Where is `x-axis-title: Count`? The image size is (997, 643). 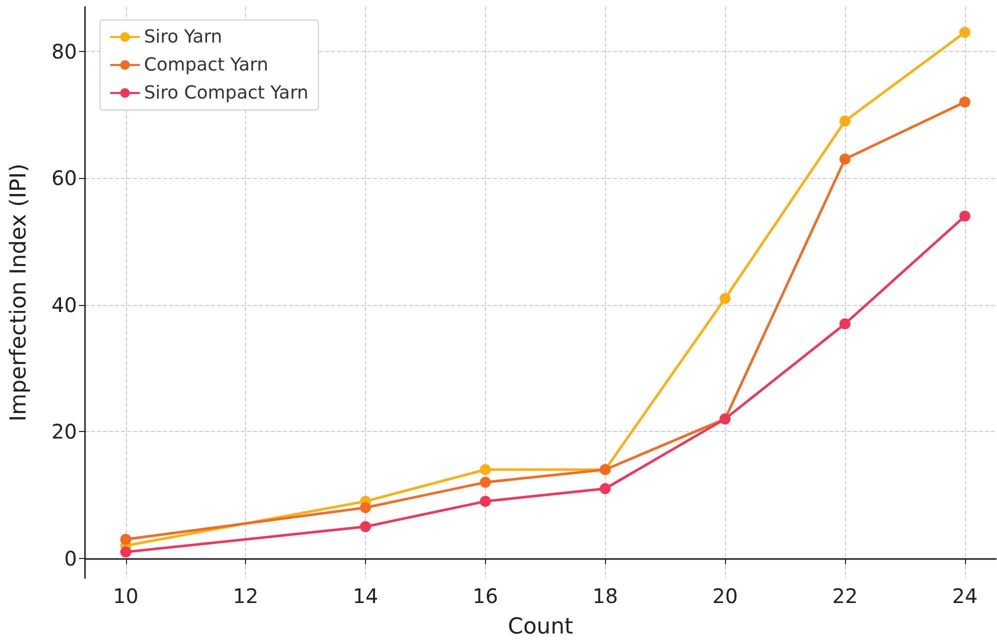 x-axis-title: Count is located at coordinates (541, 627).